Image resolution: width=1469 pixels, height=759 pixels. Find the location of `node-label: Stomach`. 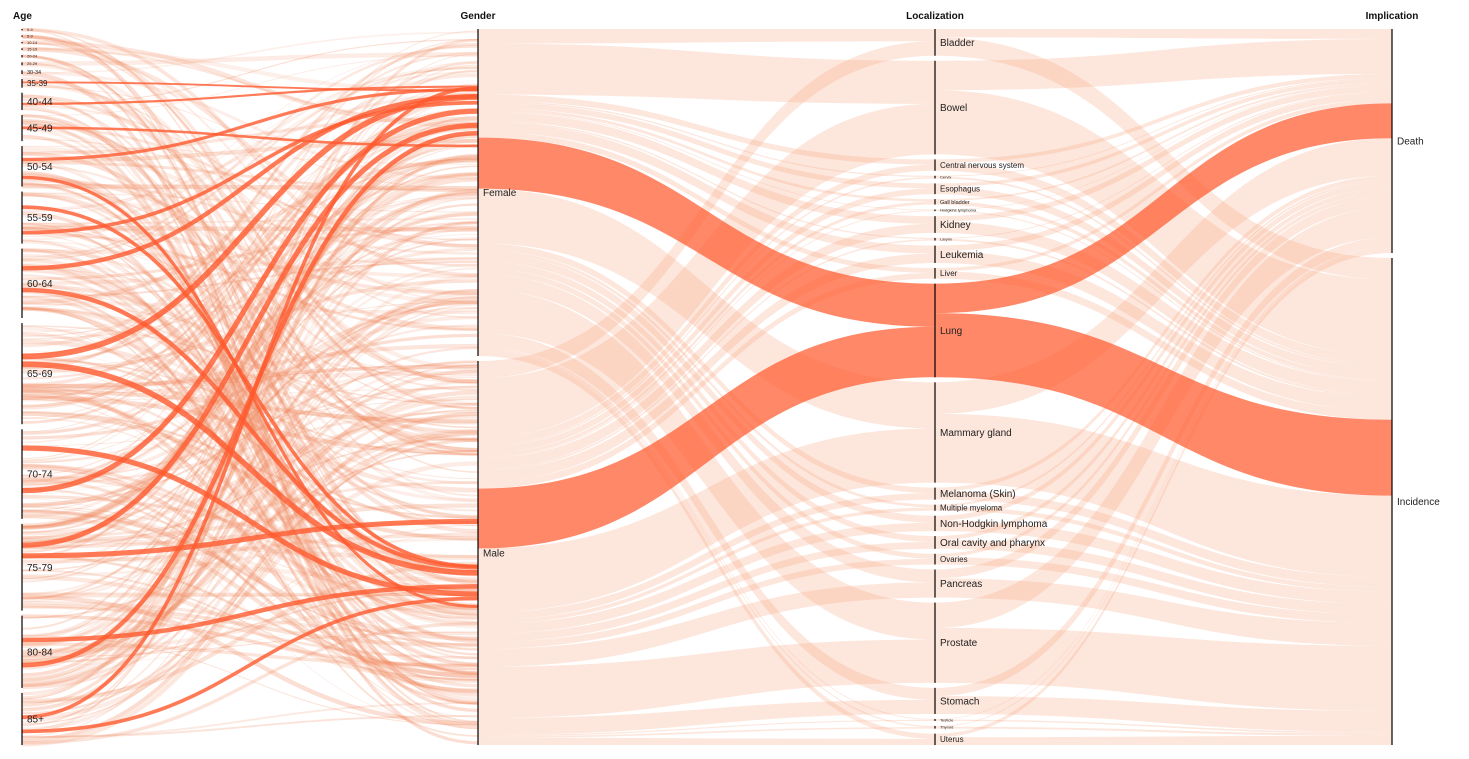

node-label: Stomach is located at coordinates (959, 701).